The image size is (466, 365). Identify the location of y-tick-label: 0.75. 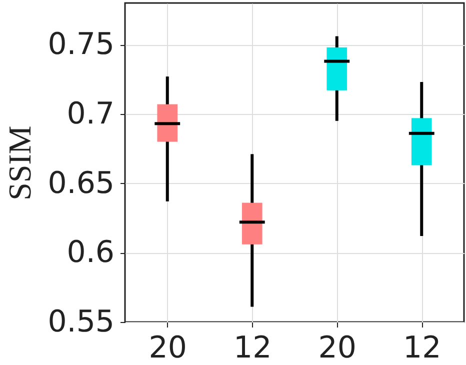
(81, 44).